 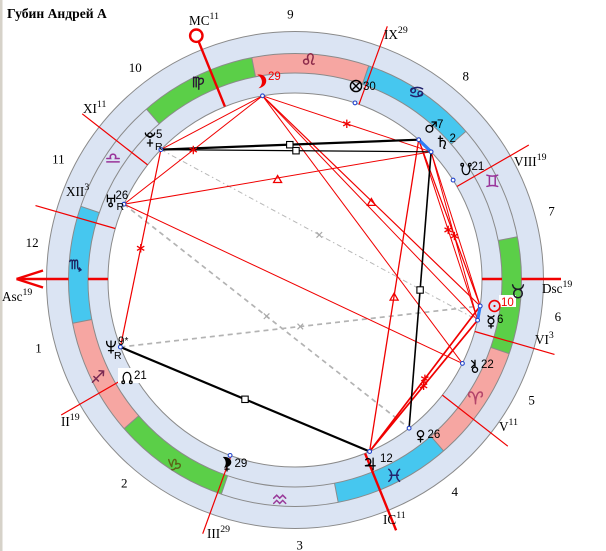 I want to click on svg-text: 22, so click(x=487, y=365).